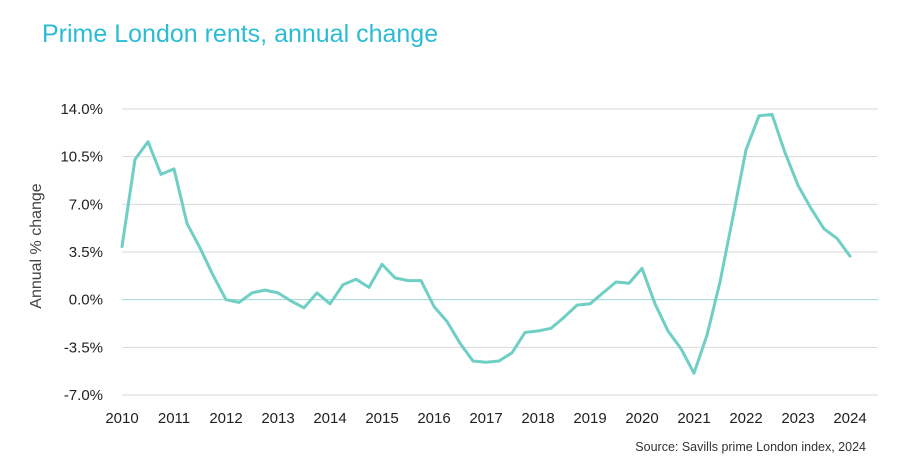 Image resolution: width=900 pixels, height=468 pixels. I want to click on y-tick-label: 0.0%, so click(86, 300).